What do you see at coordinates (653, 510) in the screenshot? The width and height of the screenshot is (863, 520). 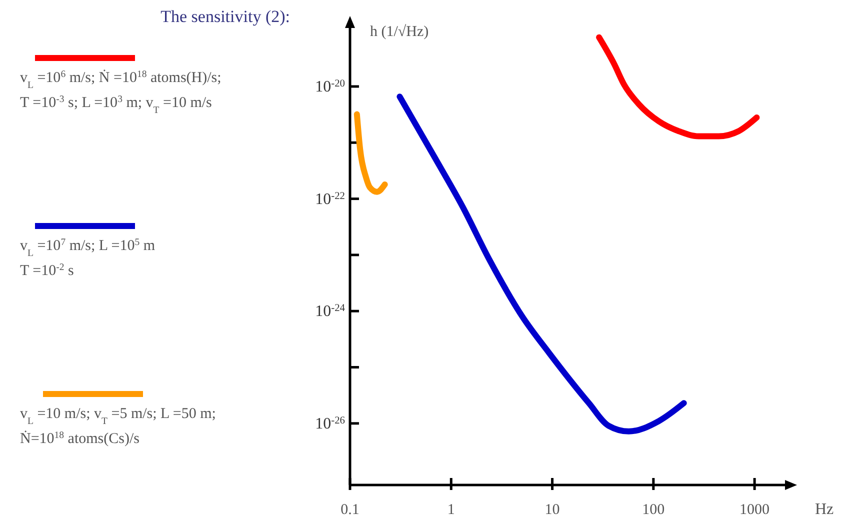 I see `x-tick-label: 100` at bounding box center [653, 510].